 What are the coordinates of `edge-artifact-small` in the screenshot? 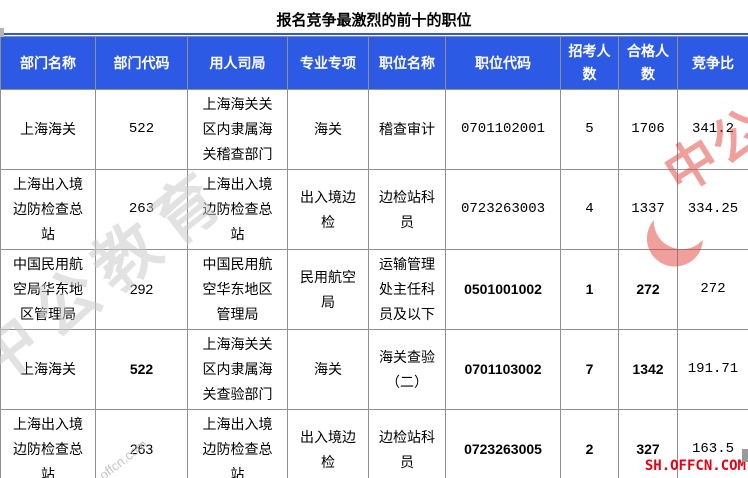 It's located at (2, 32).